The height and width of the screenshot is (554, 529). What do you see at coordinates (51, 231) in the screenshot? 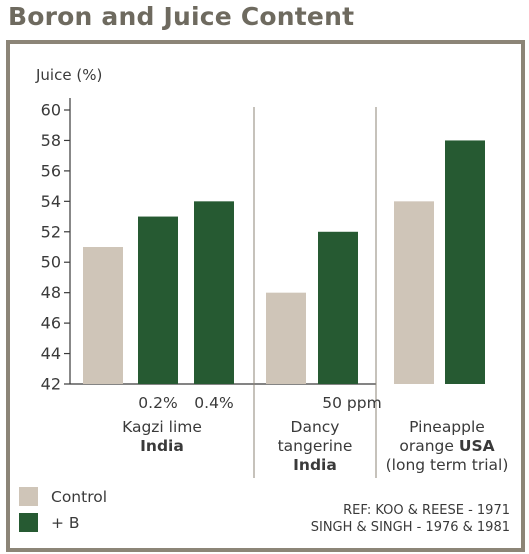
I see `y-tick-label: 52` at bounding box center [51, 231].